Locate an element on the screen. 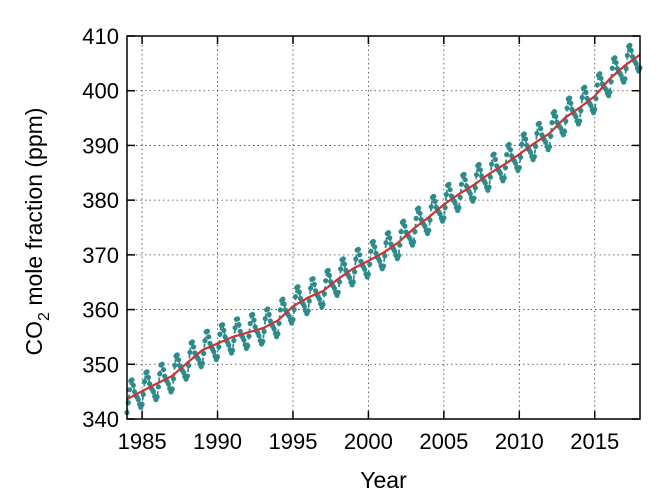 The image size is (660, 500). y-axis-title-rest: mole fraction (ppm) is located at coordinates (34, 210).